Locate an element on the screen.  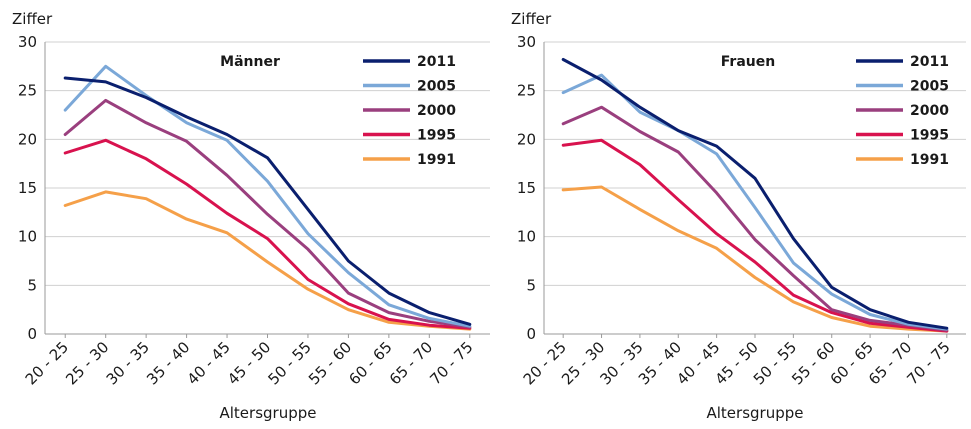
maenner-x-tick-label: 35 - 40 is located at coordinates (168, 363).